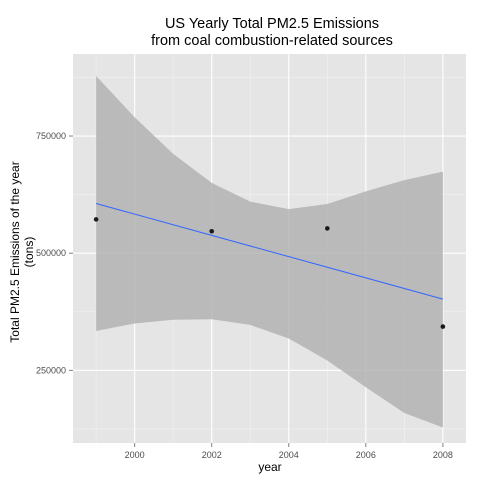 The width and height of the screenshot is (480, 485). I want to click on y-axis-label-line1: Total PM2.5 Emissions of the year, so click(15, 251).